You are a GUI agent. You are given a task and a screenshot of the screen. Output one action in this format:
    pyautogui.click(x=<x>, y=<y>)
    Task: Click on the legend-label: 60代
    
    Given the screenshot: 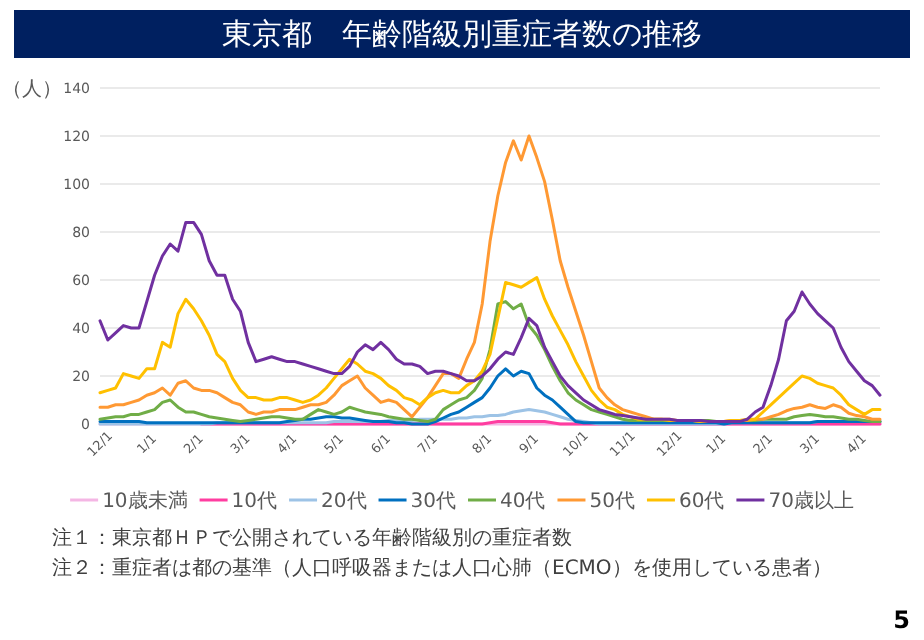 What is the action you would take?
    pyautogui.click(x=701, y=502)
    